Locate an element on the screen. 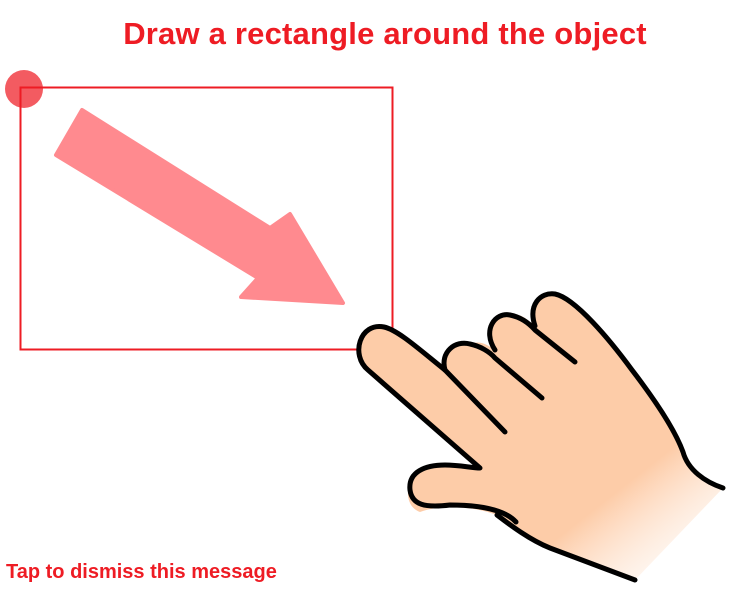 This screenshot has height=594, width=732. instruction-title: Draw a rectangle around the object is located at coordinates (385, 33).